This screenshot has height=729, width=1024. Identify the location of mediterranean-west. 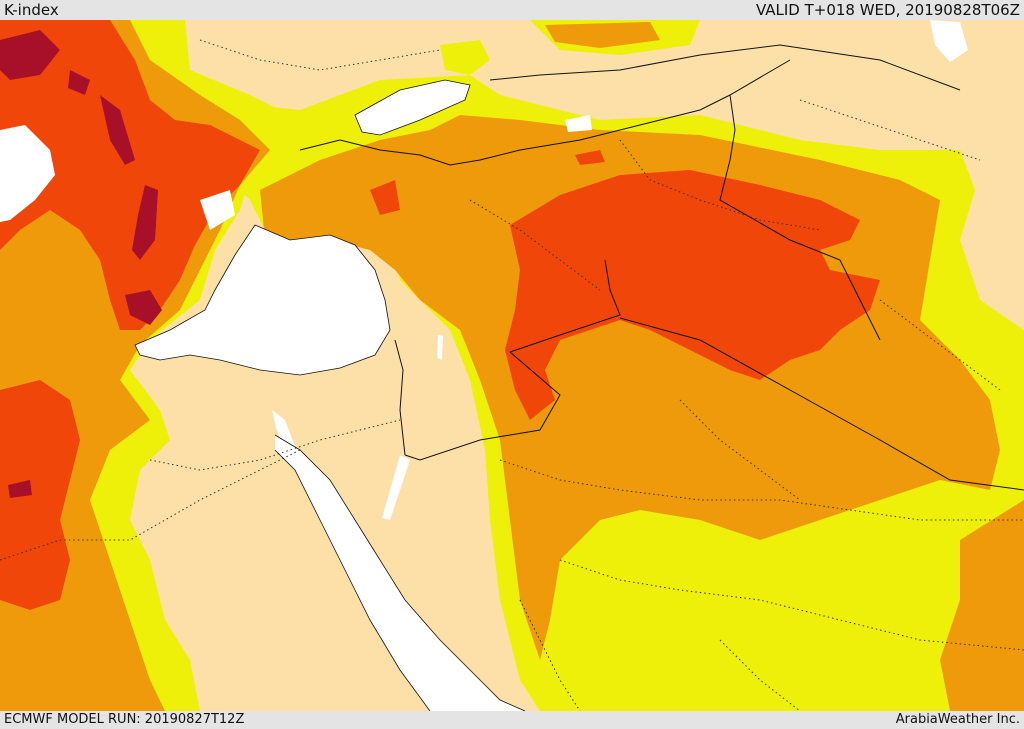
(27, 173).